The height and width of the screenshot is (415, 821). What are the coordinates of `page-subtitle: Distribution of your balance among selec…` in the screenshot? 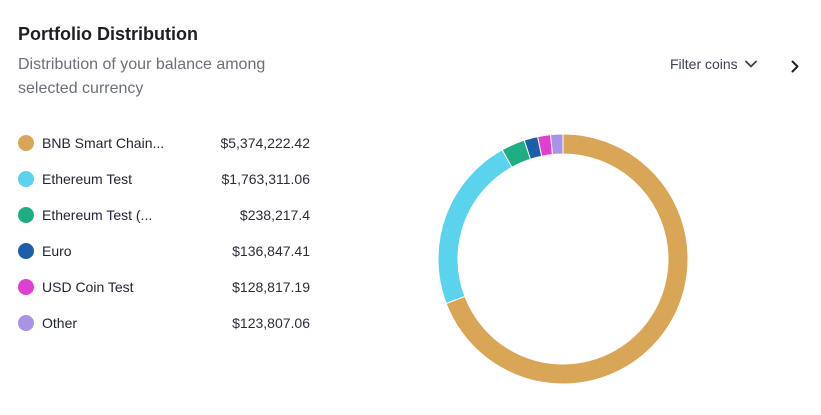 It's located at (142, 76).